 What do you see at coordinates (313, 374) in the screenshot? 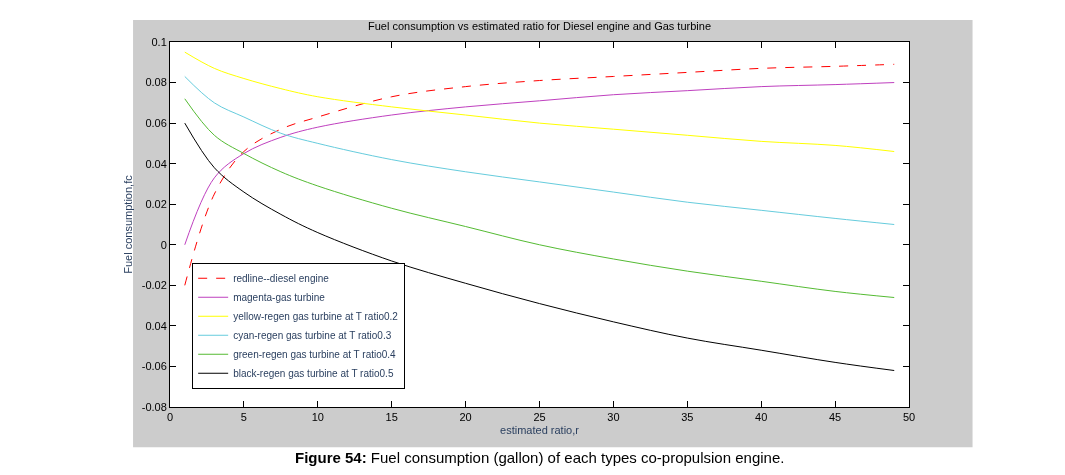
I see `legend-label: black-regen gas turbine at T ratio0.5` at bounding box center [313, 374].